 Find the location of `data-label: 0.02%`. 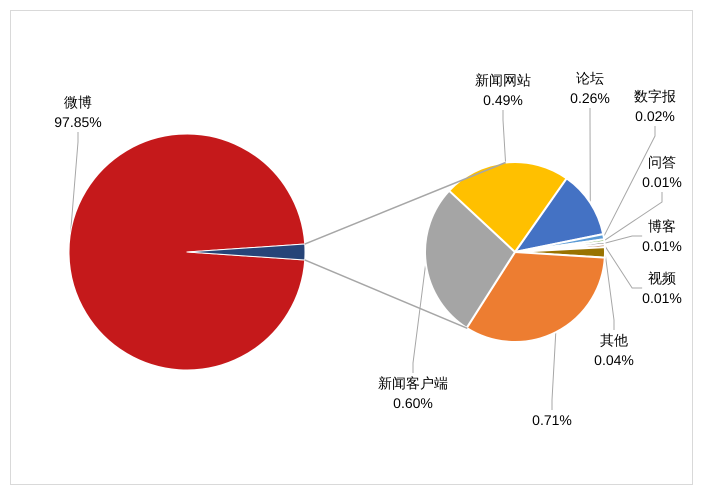

data-label: 0.02% is located at coordinates (655, 116).